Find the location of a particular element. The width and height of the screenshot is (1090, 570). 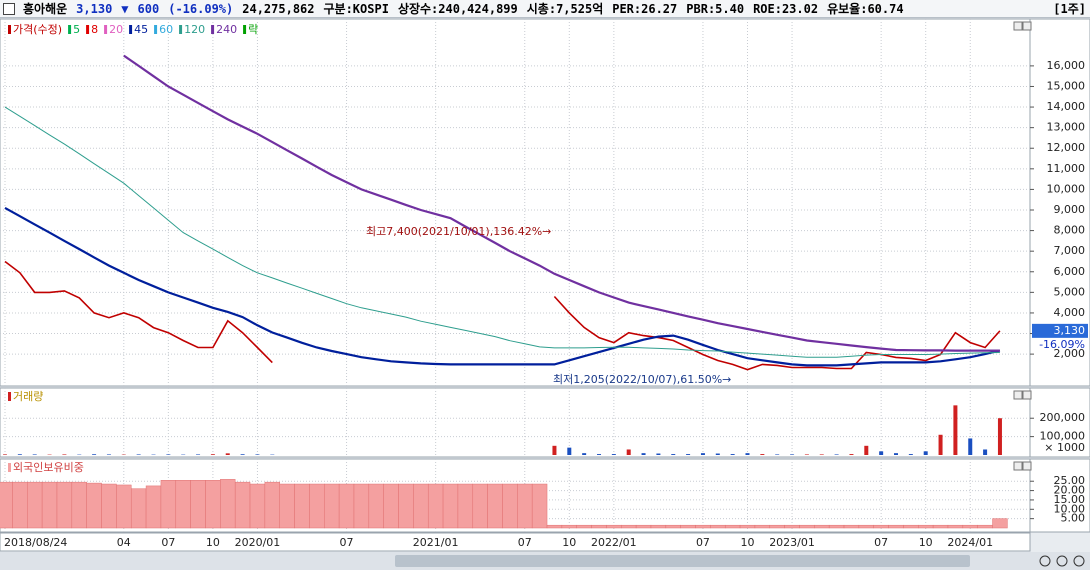

y-tick-label: 5,000 is located at coordinates (1070, 291).